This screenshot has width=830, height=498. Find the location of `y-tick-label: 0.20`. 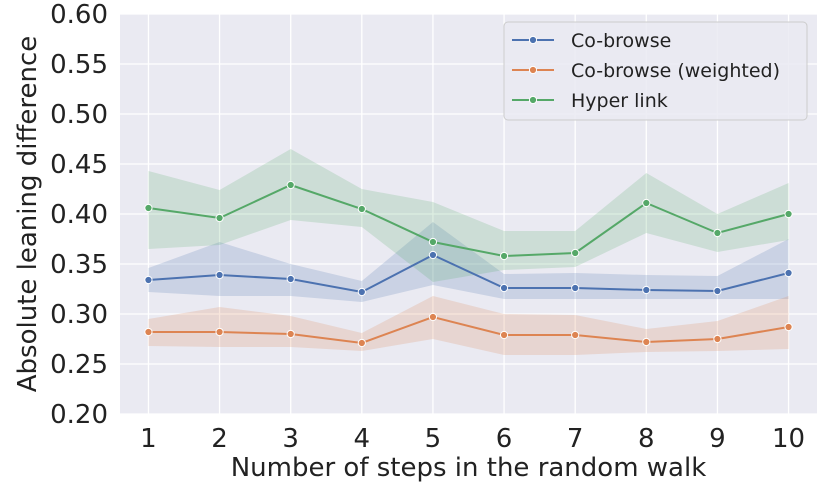

y-tick-label: 0.20 is located at coordinates (79, 415).